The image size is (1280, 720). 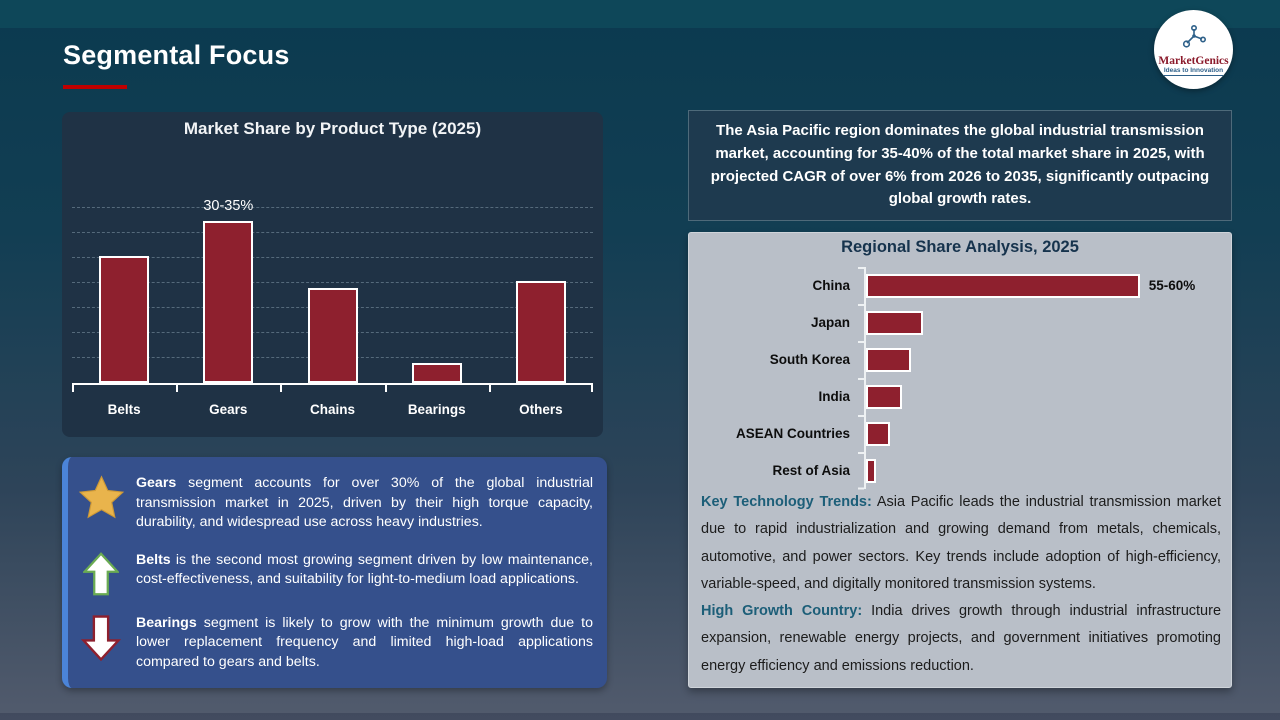 What do you see at coordinates (101, 503) in the screenshot?
I see `star-icon` at bounding box center [101, 503].